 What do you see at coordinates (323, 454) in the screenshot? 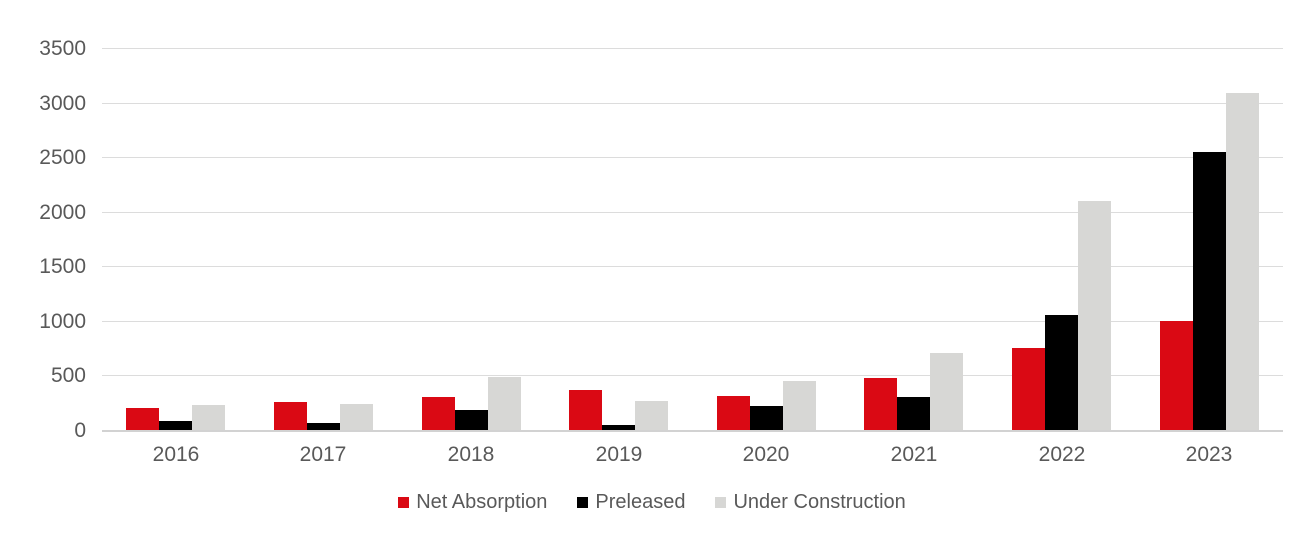
I see `x-axis-tick-label: 2017` at bounding box center [323, 454].